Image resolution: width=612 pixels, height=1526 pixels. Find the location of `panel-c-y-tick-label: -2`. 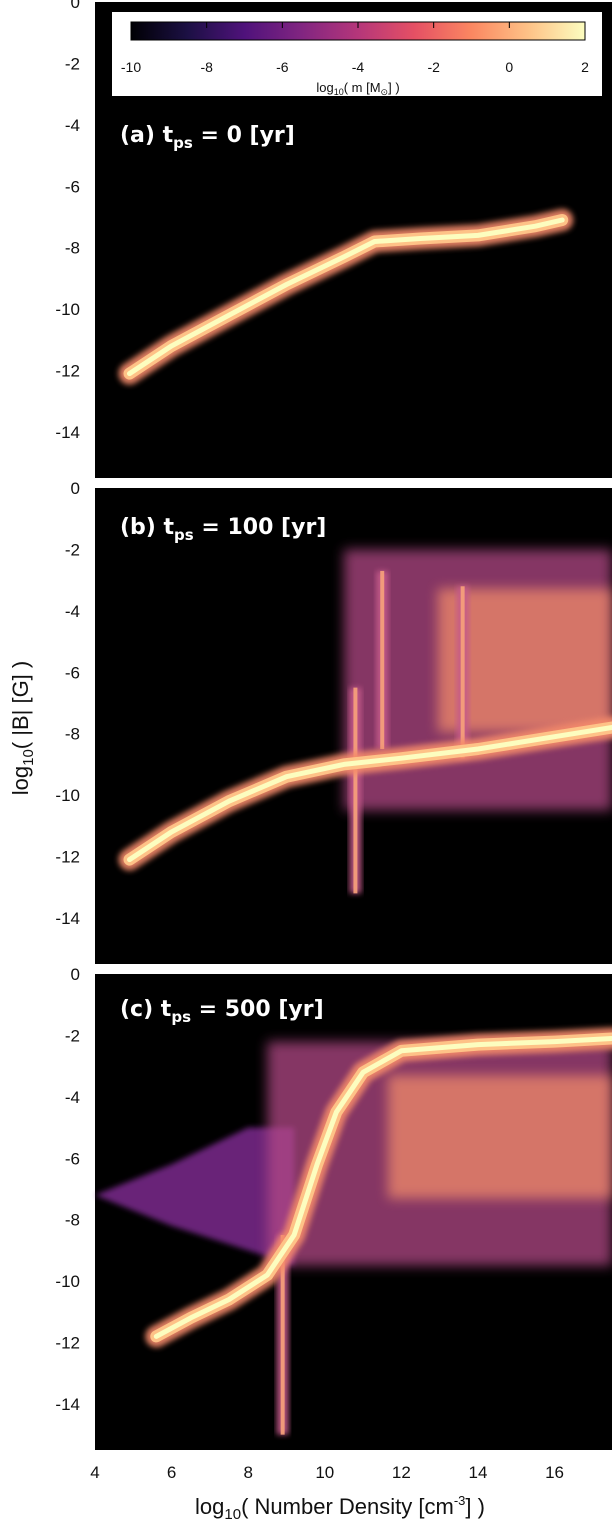

panel-c-y-tick-label: -2 is located at coordinates (72, 1035).